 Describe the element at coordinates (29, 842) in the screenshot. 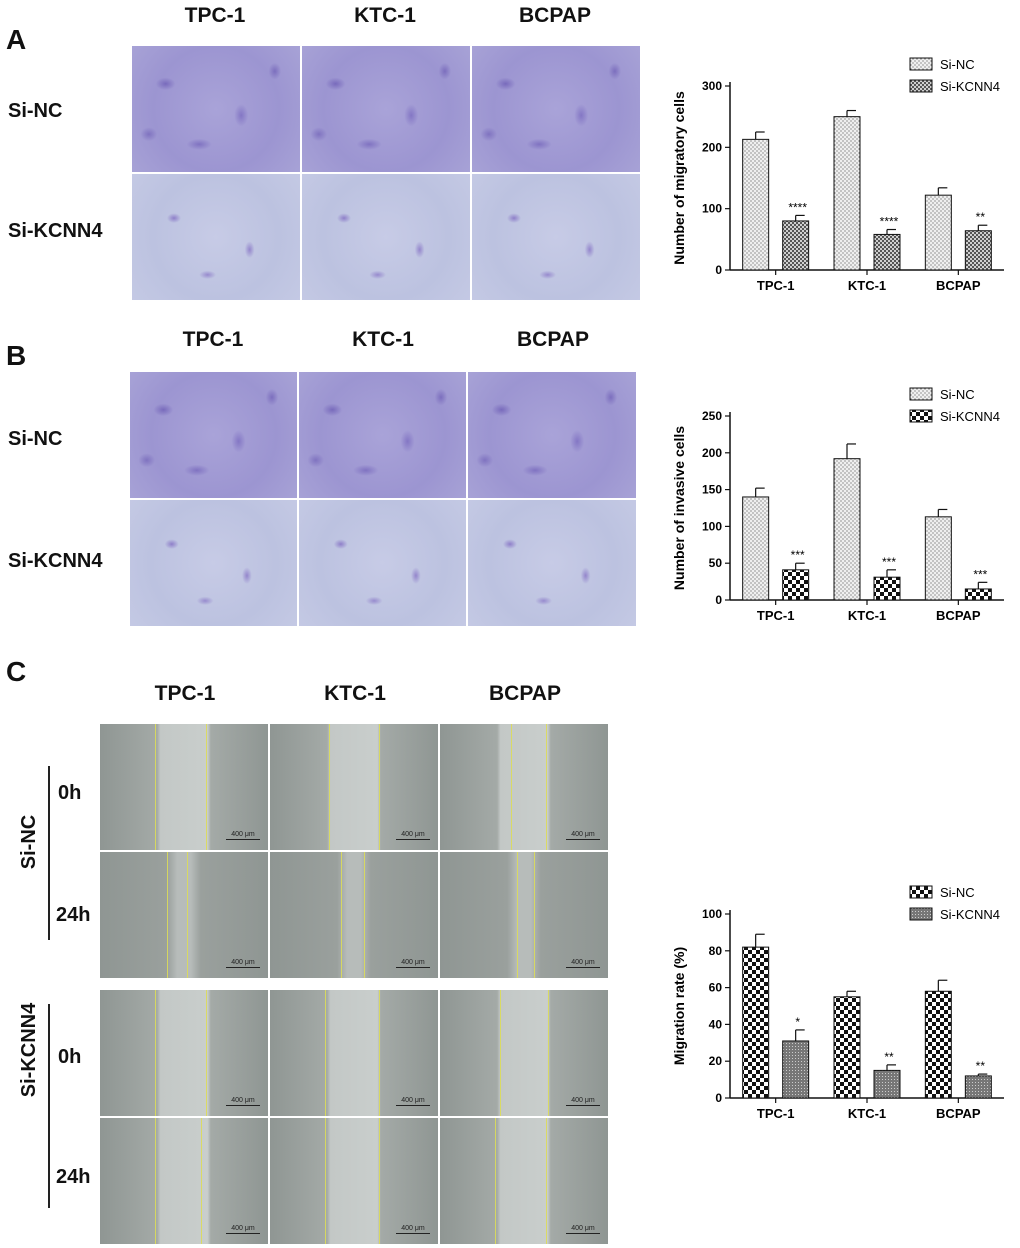

I see `group-label-si-nc: Si-NC` at that location.